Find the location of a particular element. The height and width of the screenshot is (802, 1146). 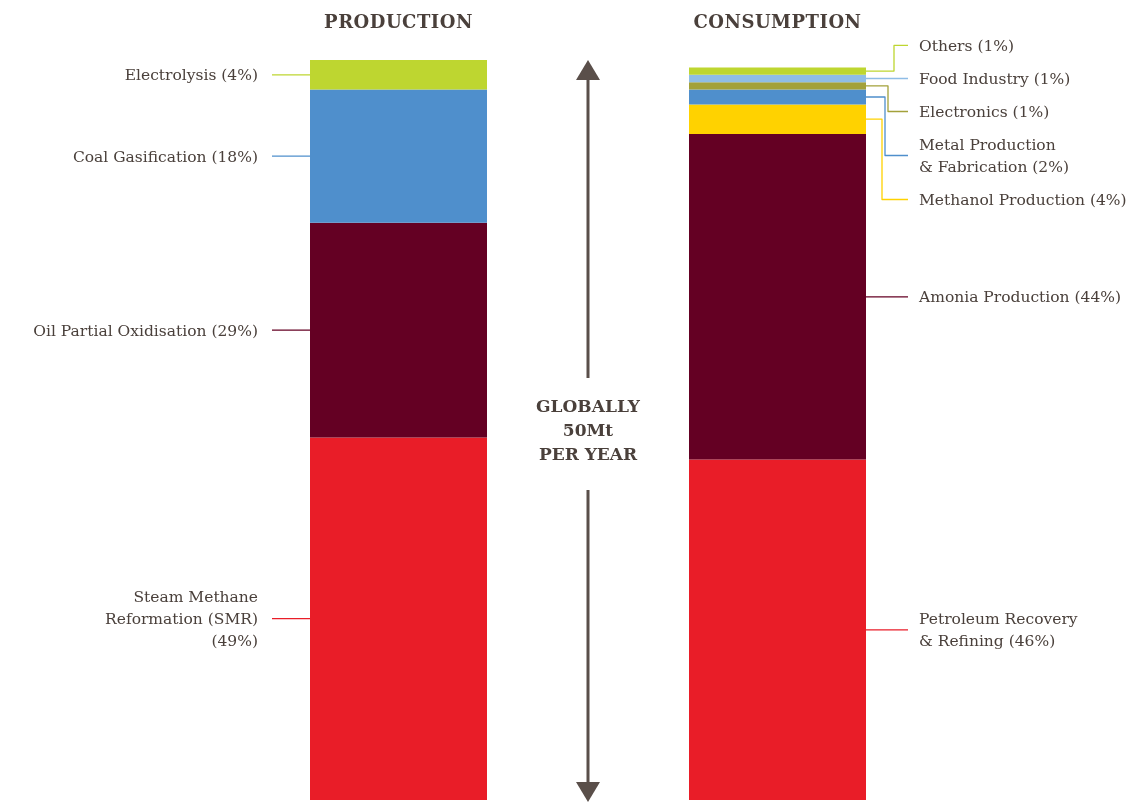

text: Metal Production & Fabrication (2%) is located at coordinates (994, 156).